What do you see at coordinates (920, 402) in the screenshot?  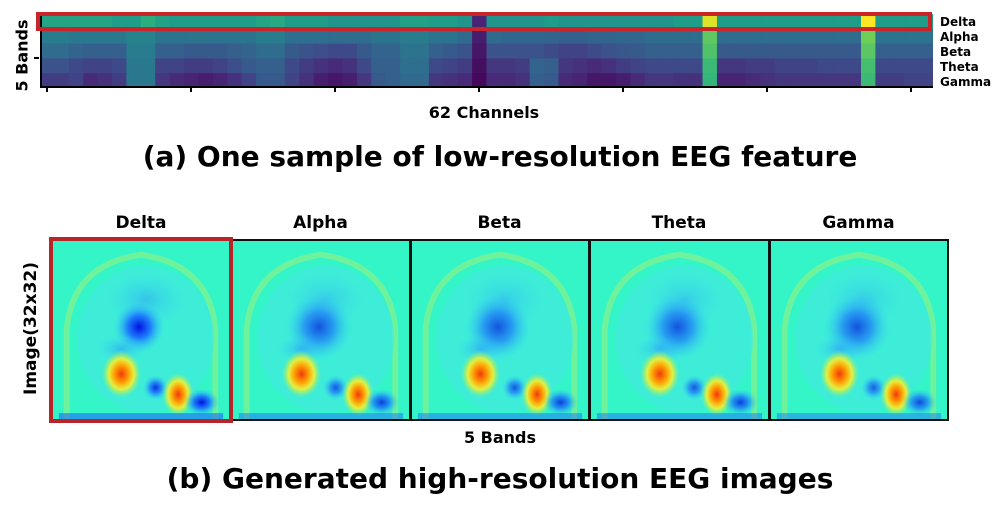 I see `right-blue-blob` at bounding box center [920, 402].